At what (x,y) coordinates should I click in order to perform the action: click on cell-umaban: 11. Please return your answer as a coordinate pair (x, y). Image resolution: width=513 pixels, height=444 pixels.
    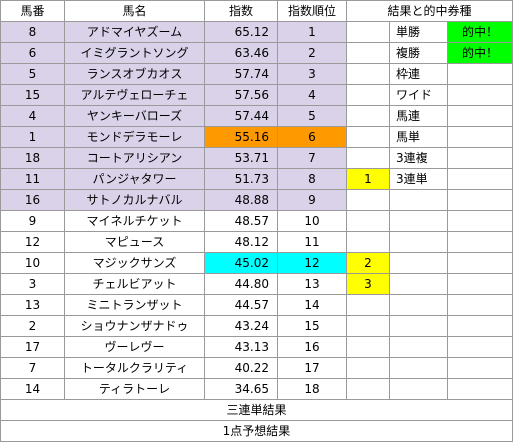
    Looking at the image, I should click on (32, 179).